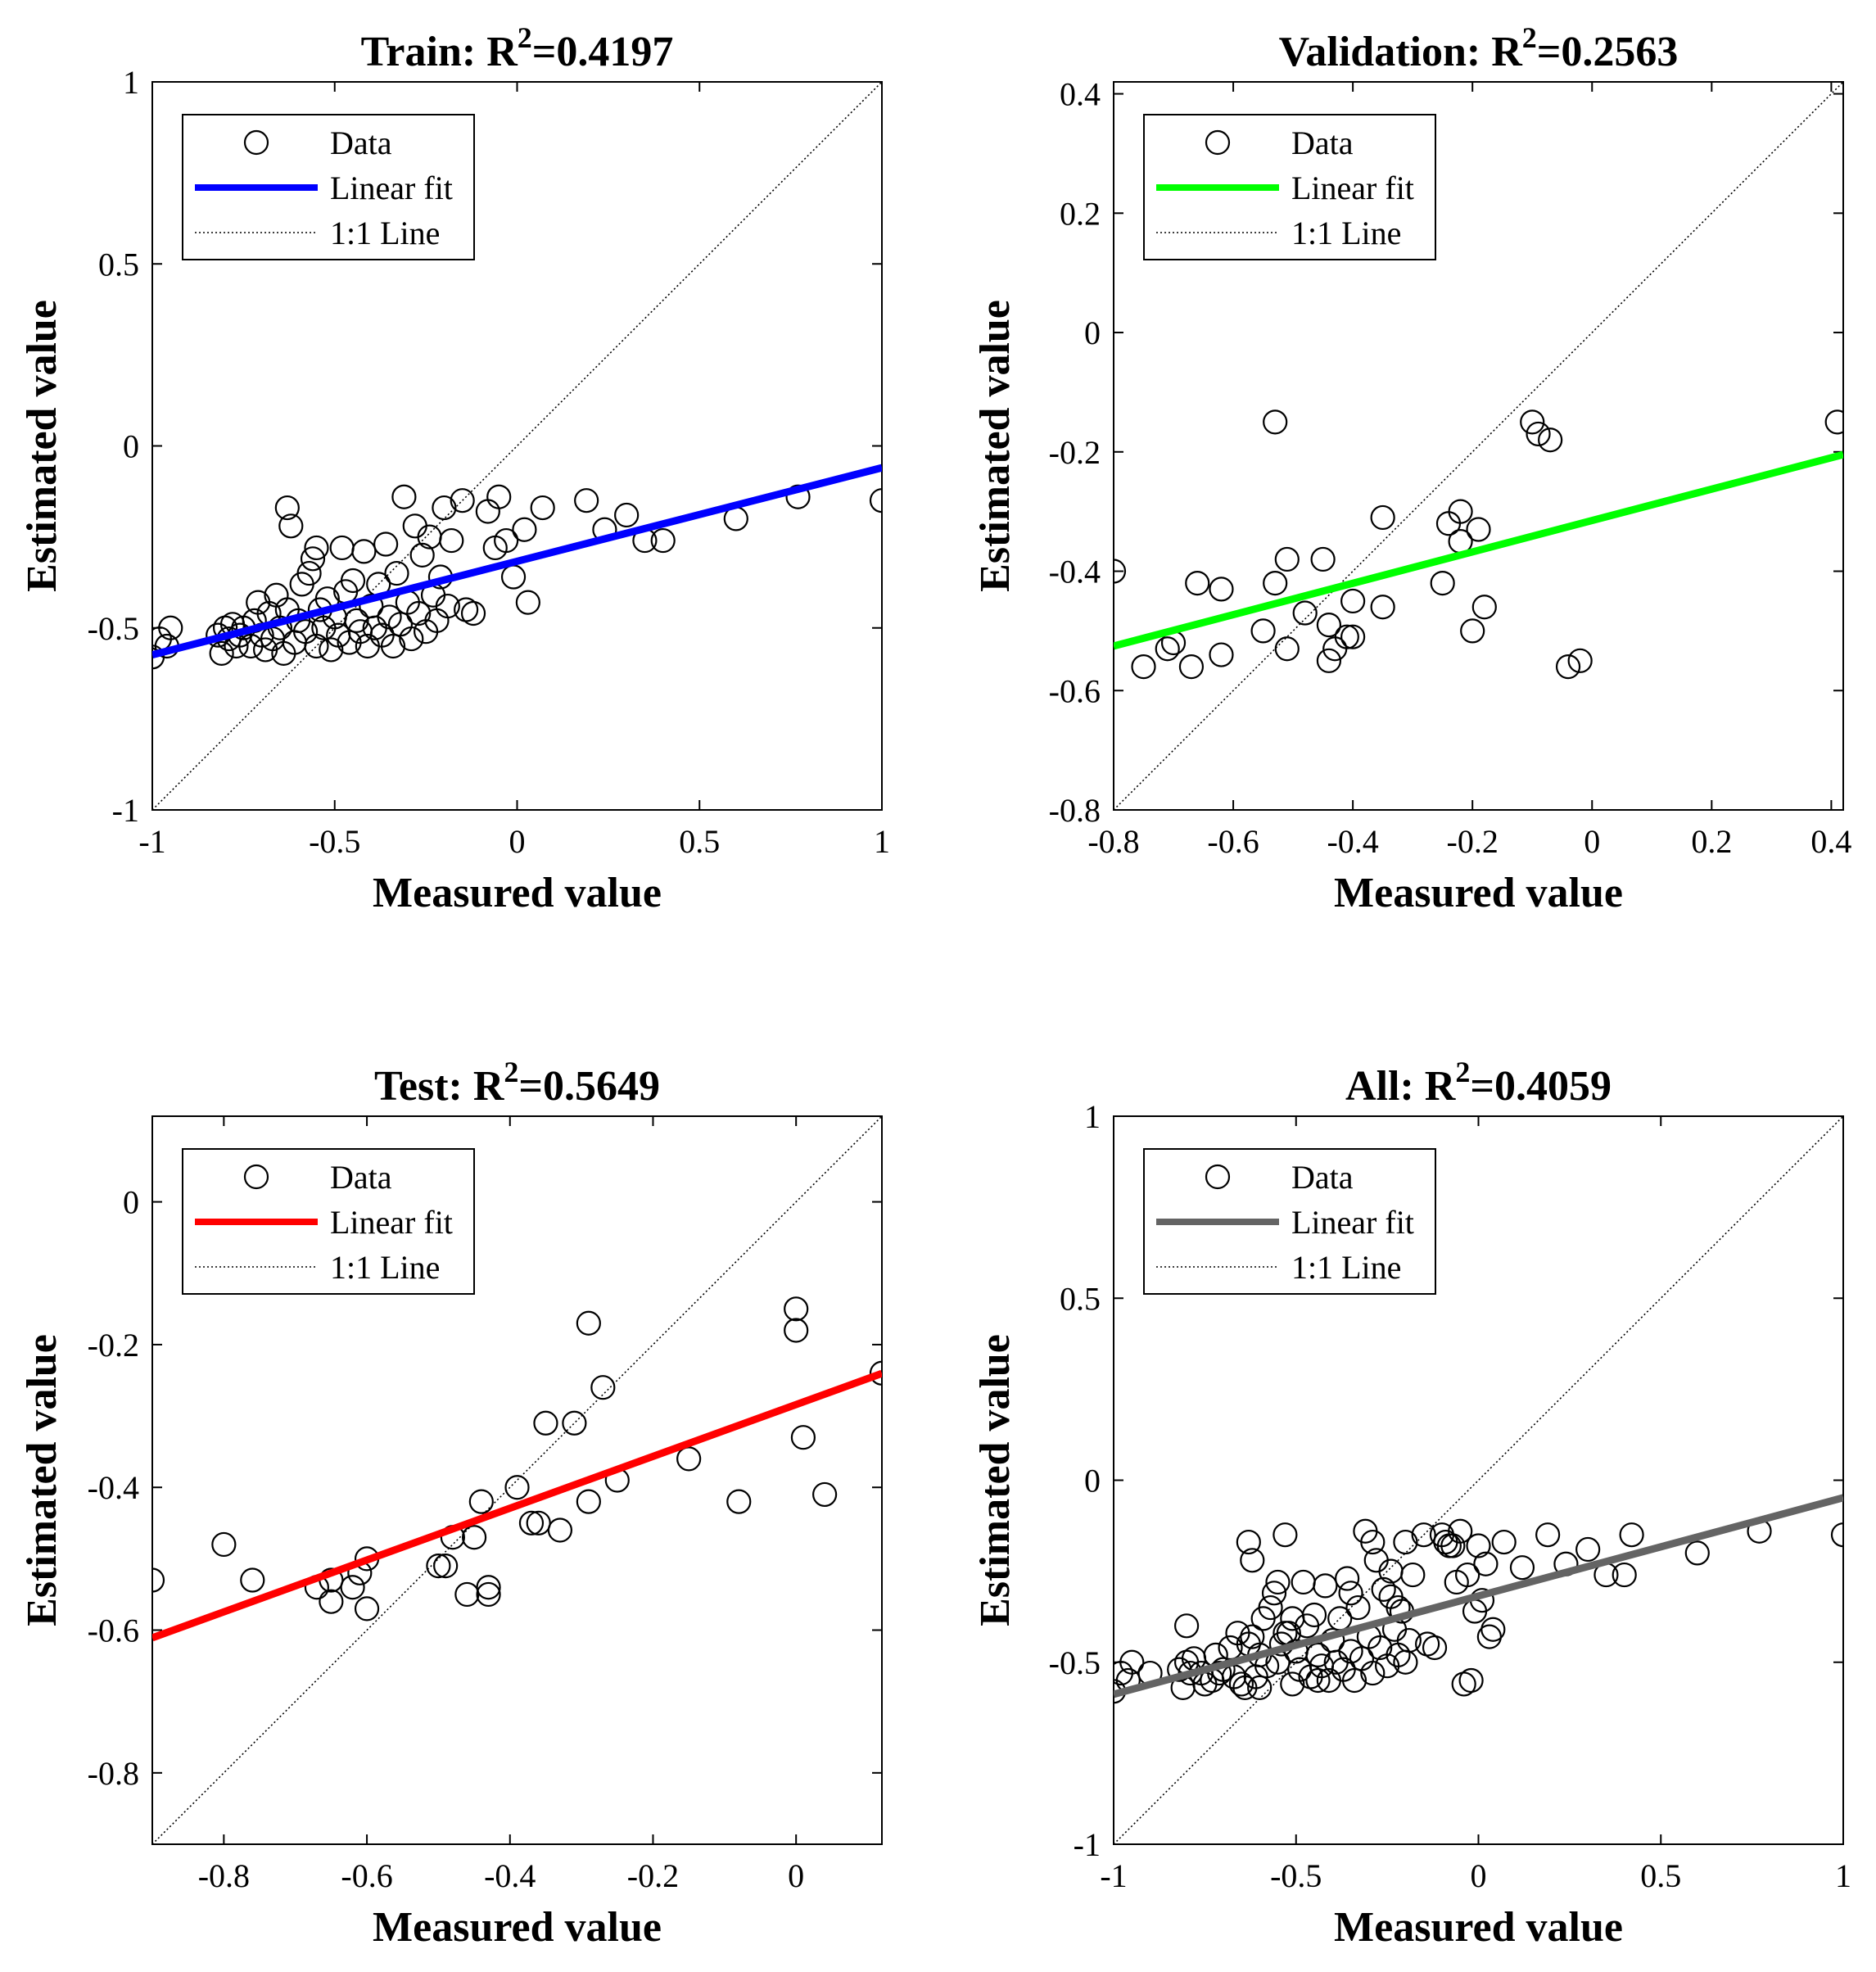 This screenshot has height=1972, width=1876. Describe the element at coordinates (1218, 1177) in the screenshot. I see `legend-data-marker` at that location.